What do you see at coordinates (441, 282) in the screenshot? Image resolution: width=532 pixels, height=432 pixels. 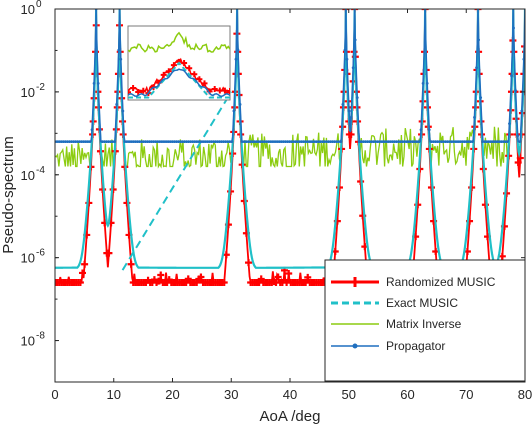 I see `legend-label: Randomized MUSIC` at bounding box center [441, 282].